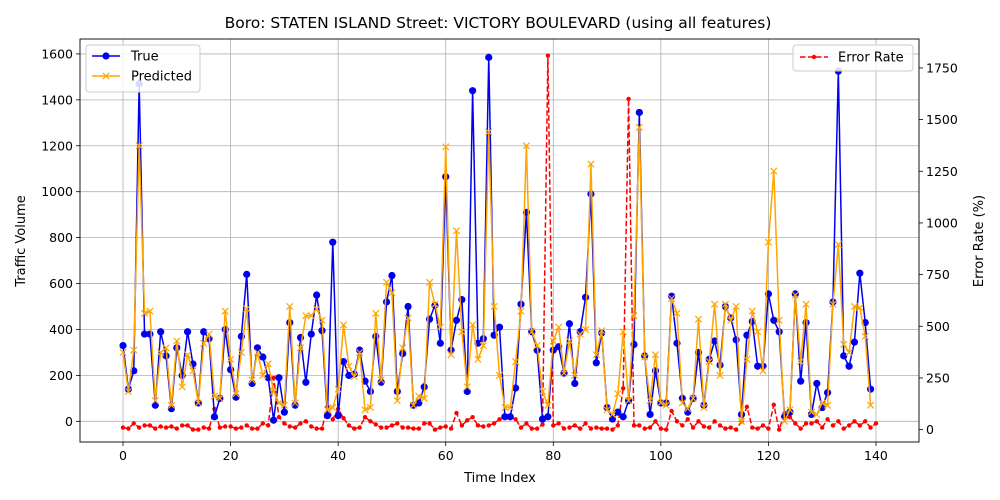  Describe the element at coordinates (61, 237) in the screenshot. I see `y-tick-label: 800` at that location.